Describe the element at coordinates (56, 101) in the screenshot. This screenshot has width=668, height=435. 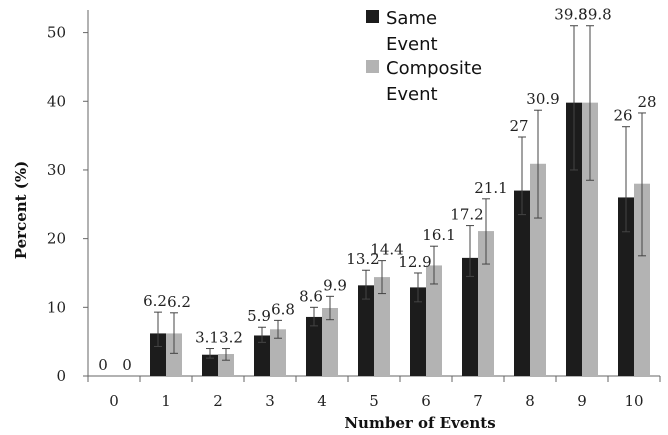
I see `y-tick-label-40: 40` at that location.